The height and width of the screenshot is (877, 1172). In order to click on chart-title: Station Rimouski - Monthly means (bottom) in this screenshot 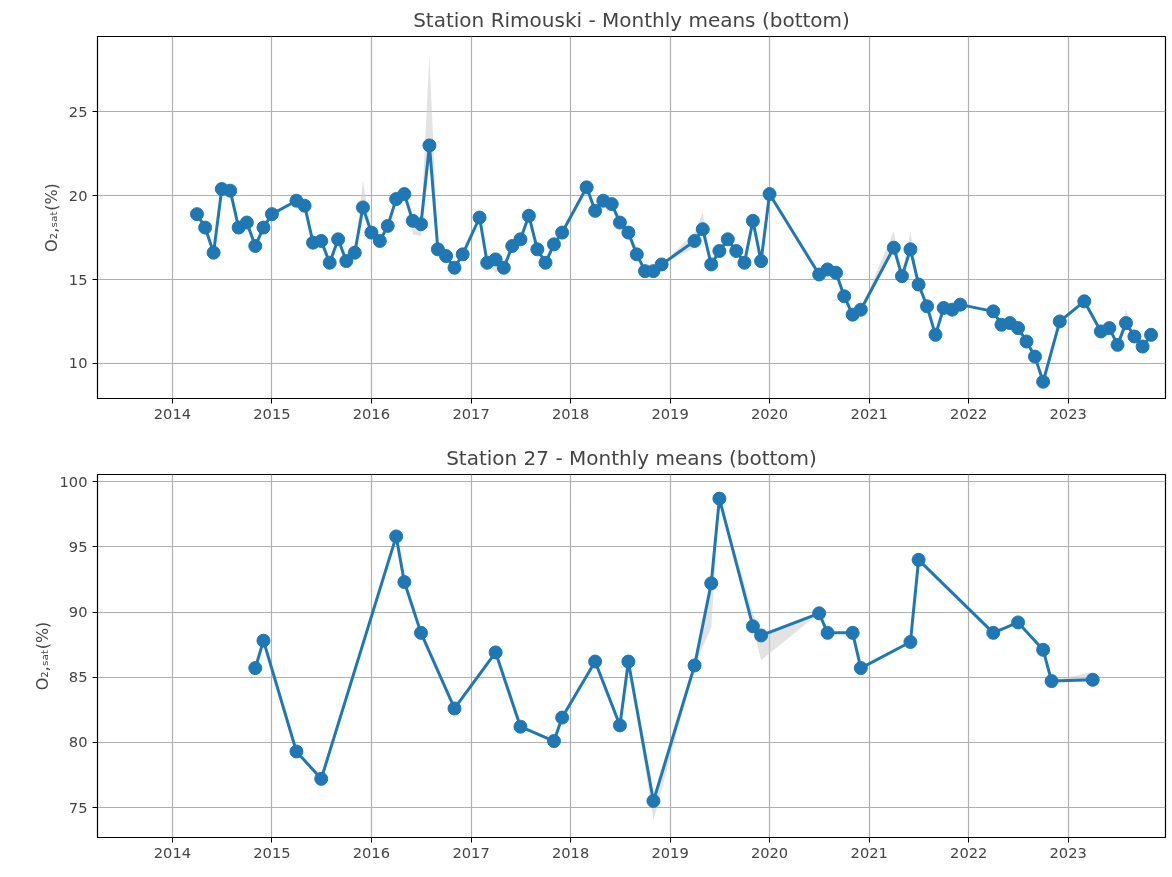, I will do `click(631, 19)`.